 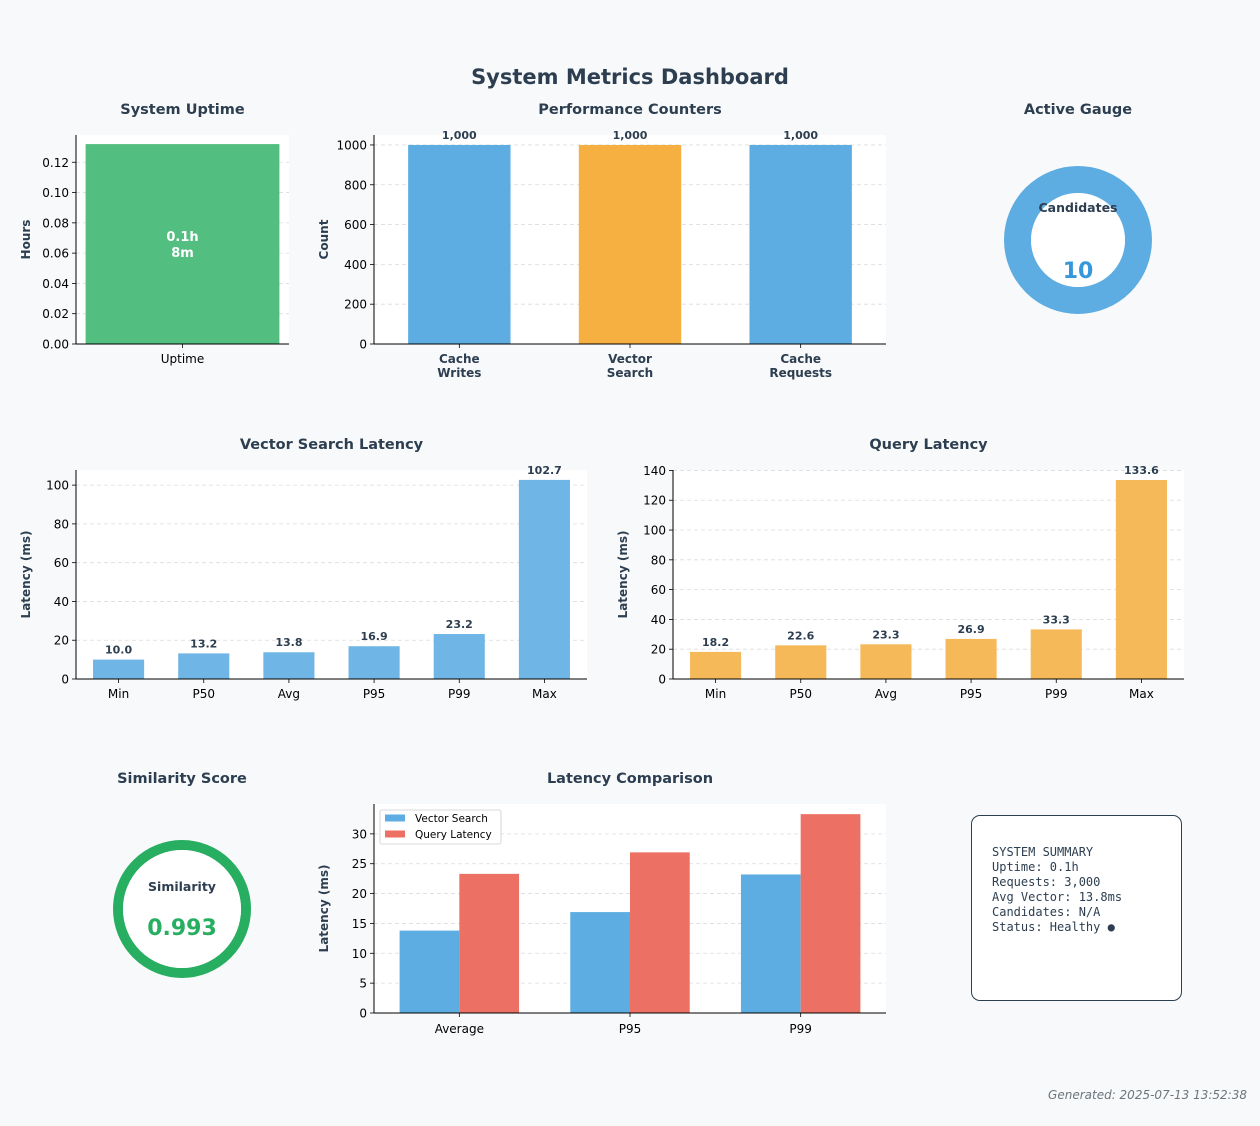 I want to click on vector_latency-ytick-label: 80, so click(x=61, y=524).